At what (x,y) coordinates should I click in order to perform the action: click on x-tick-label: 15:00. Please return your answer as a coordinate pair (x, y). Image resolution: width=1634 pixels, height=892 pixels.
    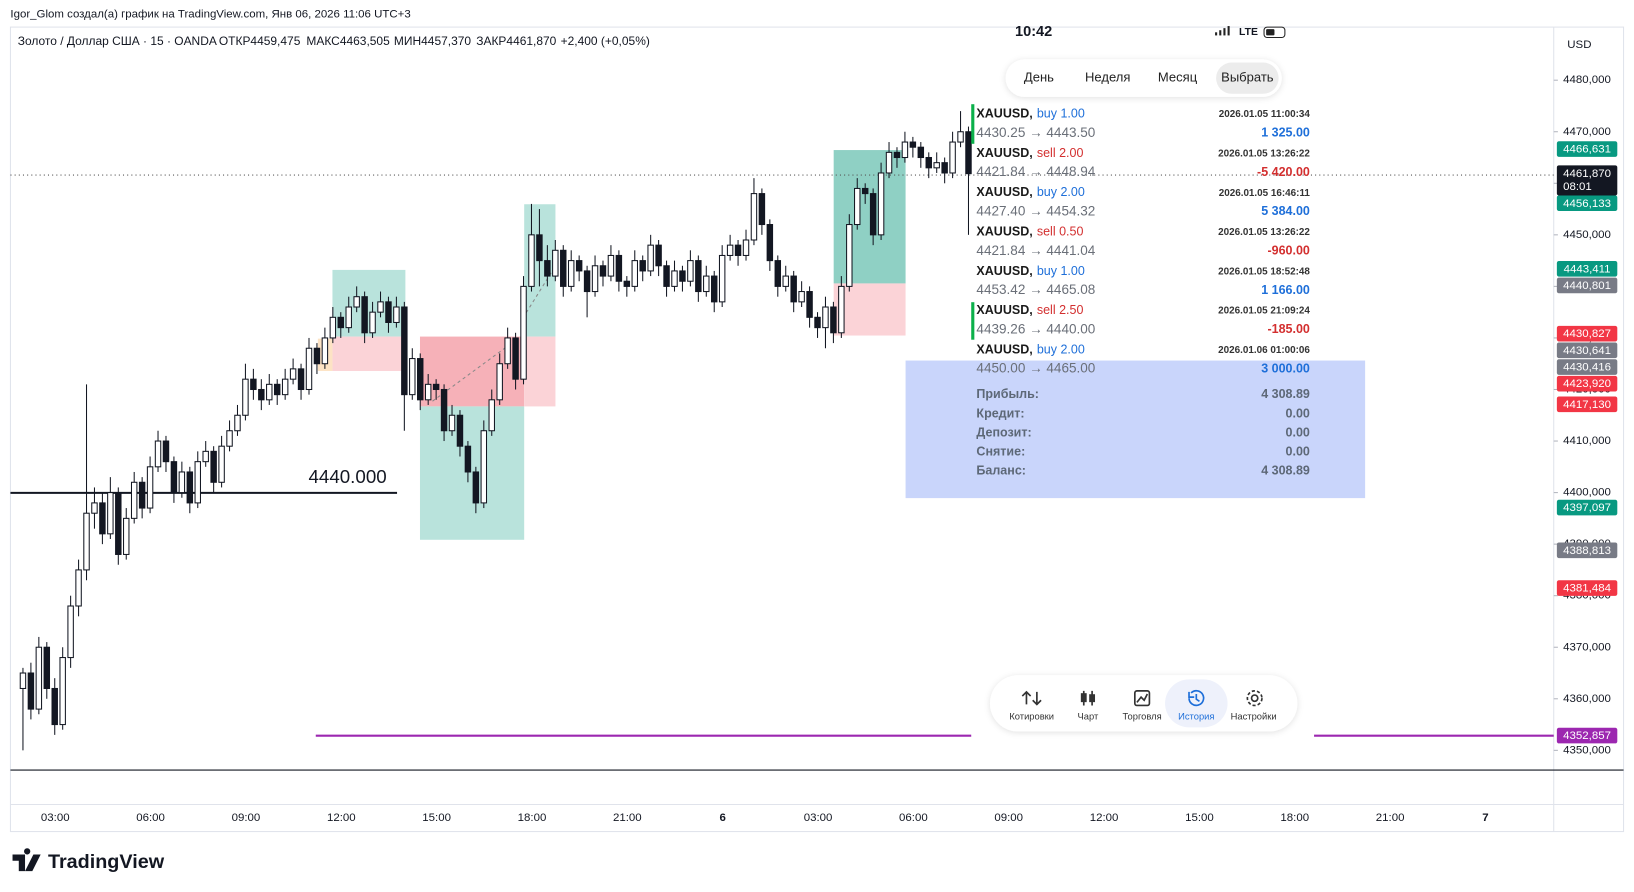
    Looking at the image, I should click on (1199, 818).